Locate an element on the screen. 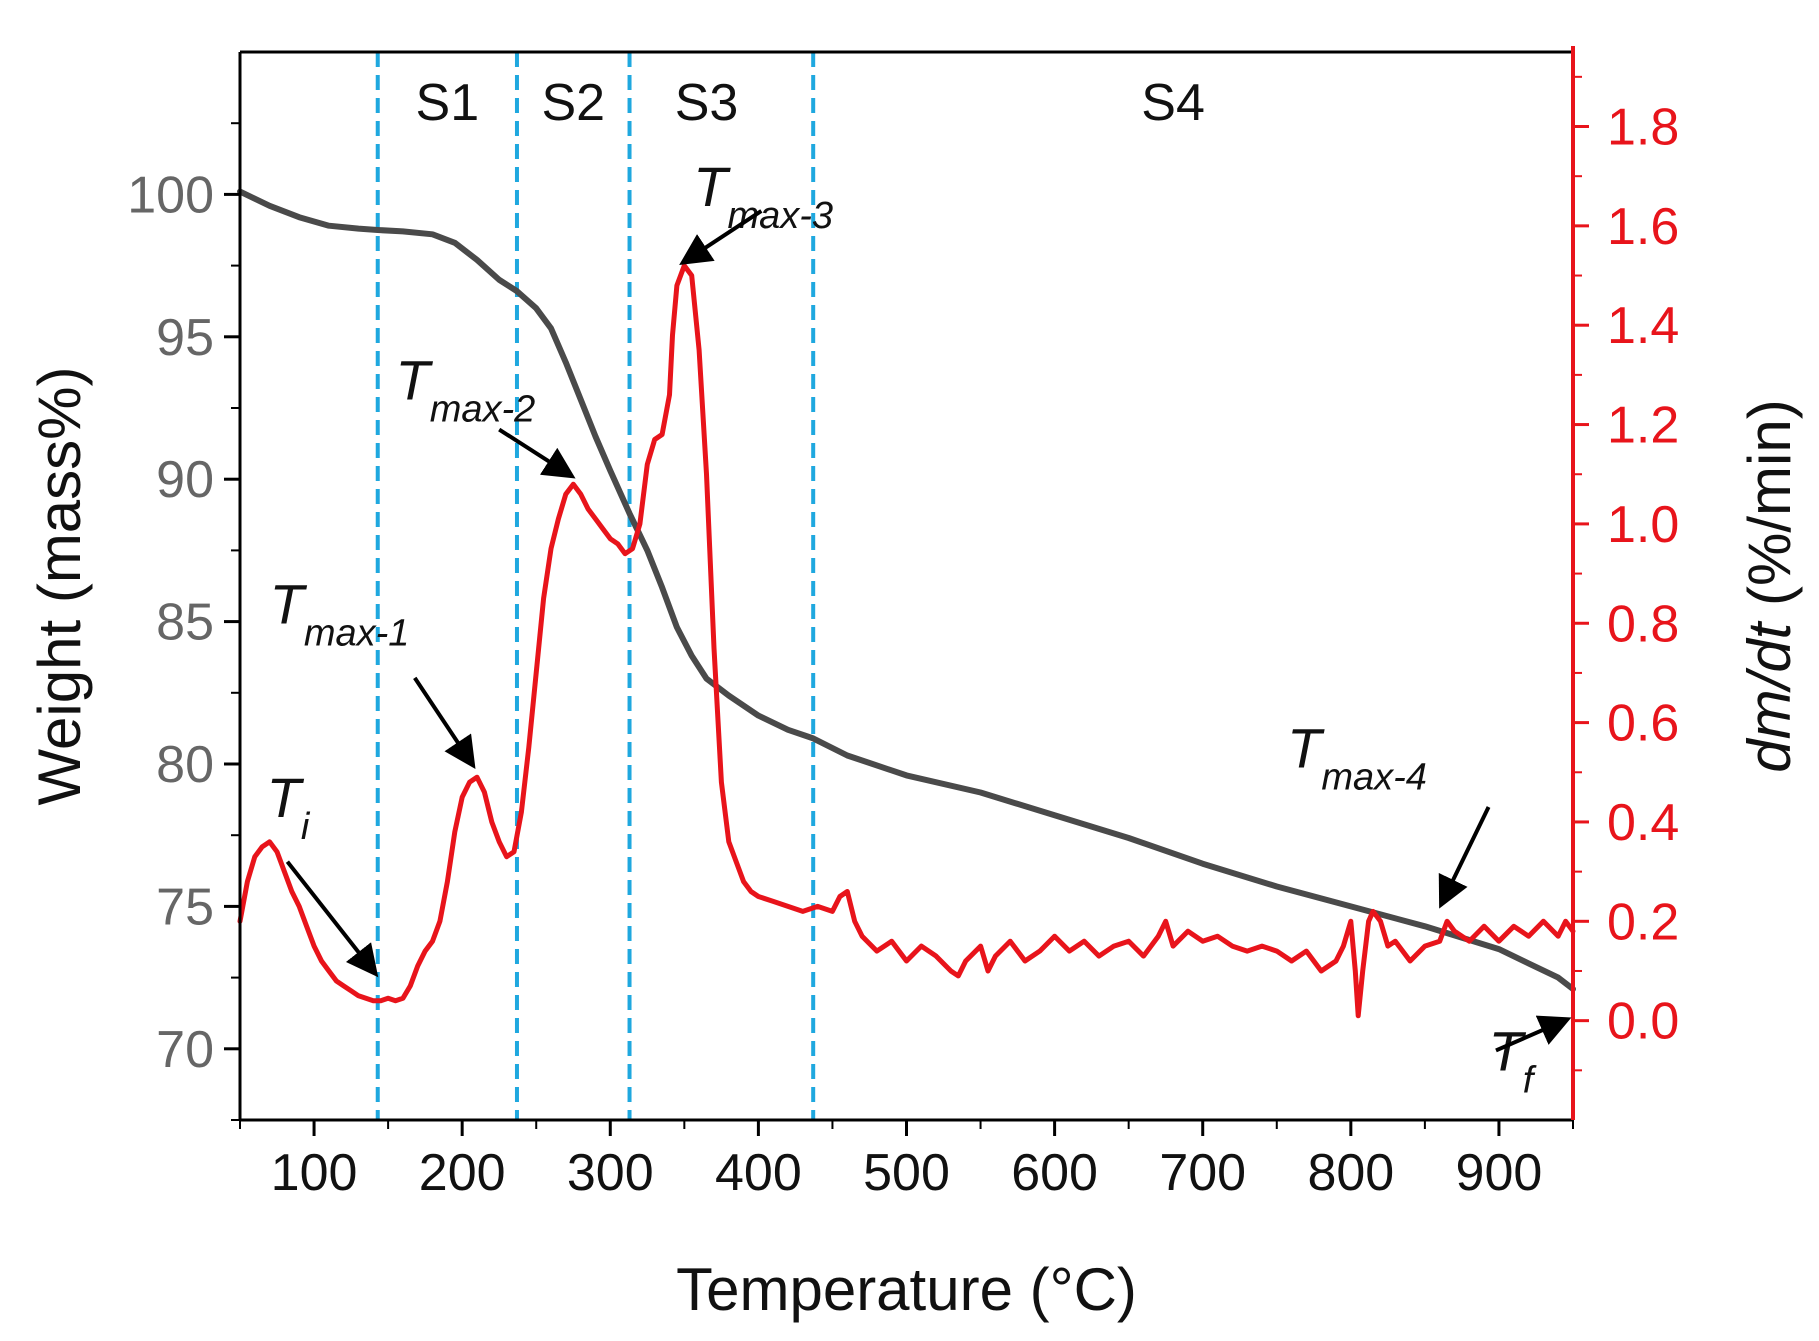 The width and height of the screenshot is (1819, 1341). stage-label: S2 is located at coordinates (573, 103).